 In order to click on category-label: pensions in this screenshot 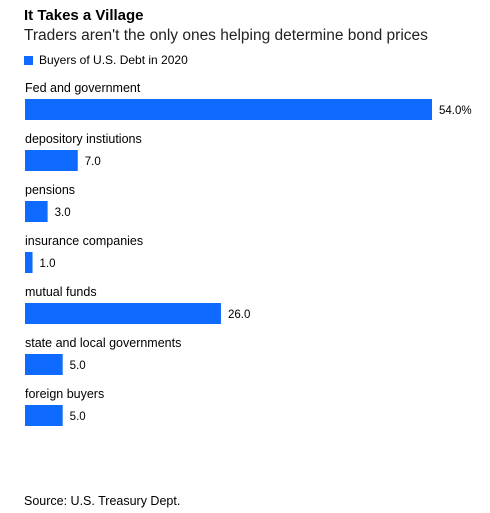, I will do `click(50, 190)`.